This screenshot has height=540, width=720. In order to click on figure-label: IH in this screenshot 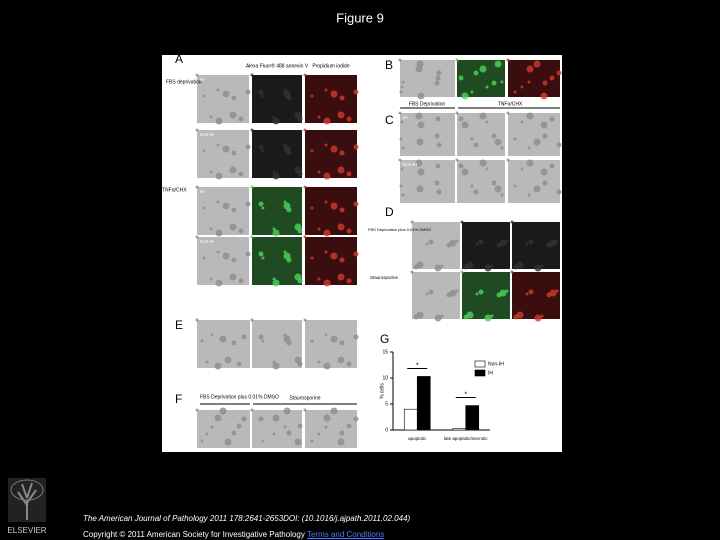, I will do `click(202, 79)`.